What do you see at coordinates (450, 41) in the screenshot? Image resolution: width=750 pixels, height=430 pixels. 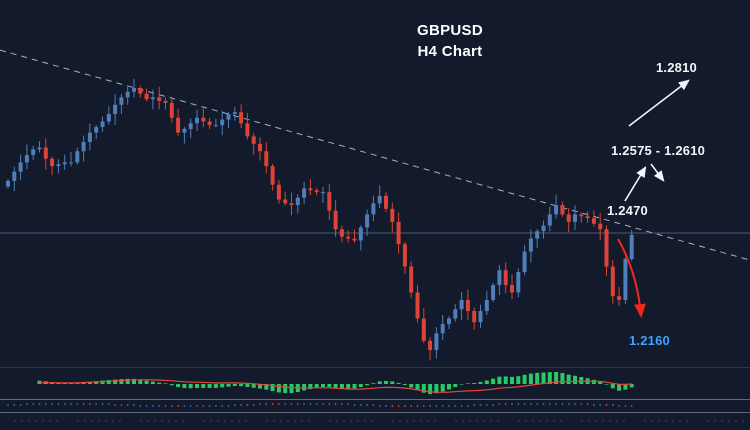 I see `chart-title-block: GBPUSD H4 Chart` at bounding box center [450, 41].